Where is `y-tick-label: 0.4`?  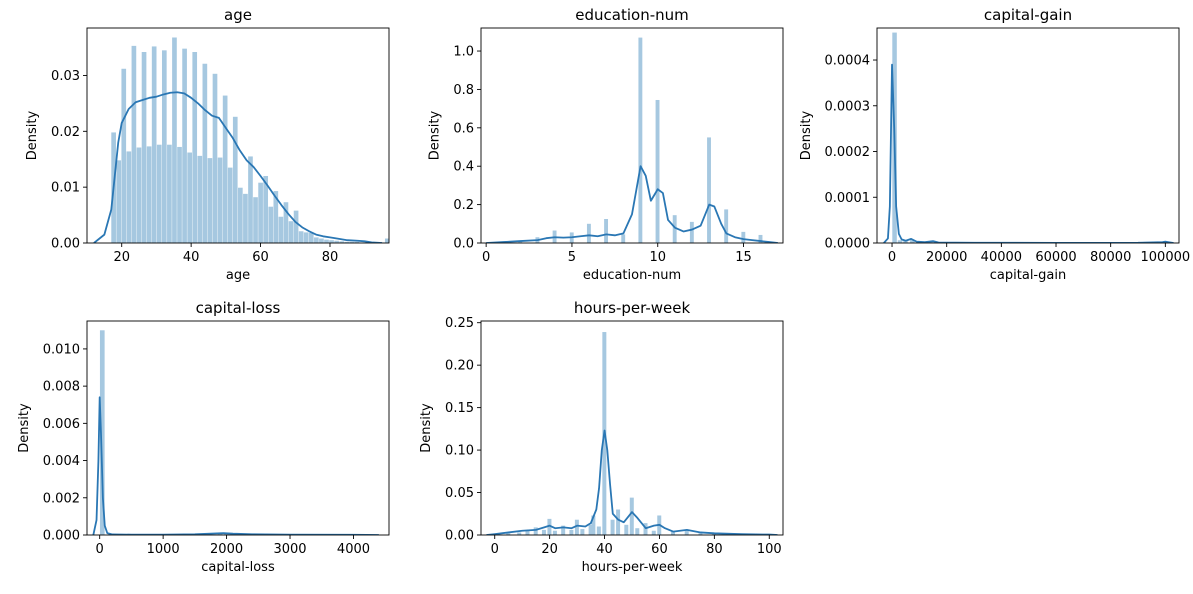 y-tick-label: 0.4 is located at coordinates (463, 167).